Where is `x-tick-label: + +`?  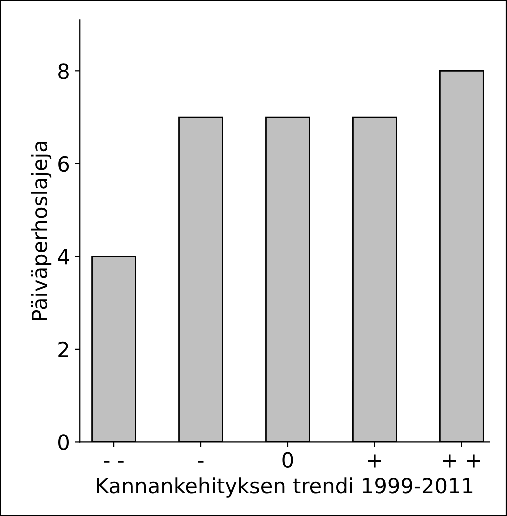 x-tick-label: + + is located at coordinates (461, 461).